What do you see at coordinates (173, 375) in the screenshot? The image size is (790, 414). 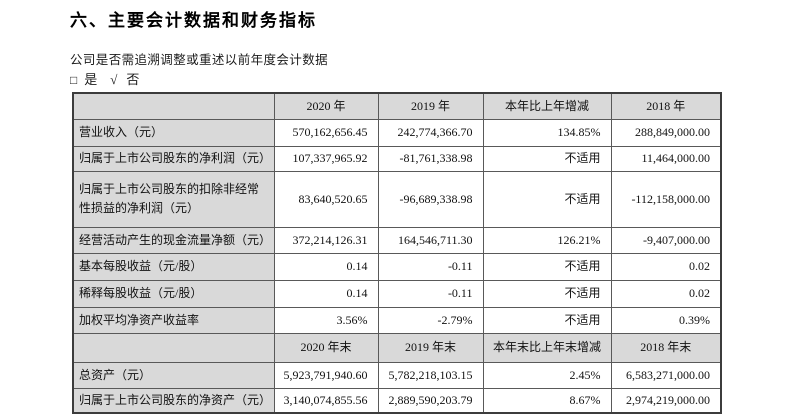 I see `row-label: 总资产（元）` at bounding box center [173, 375].